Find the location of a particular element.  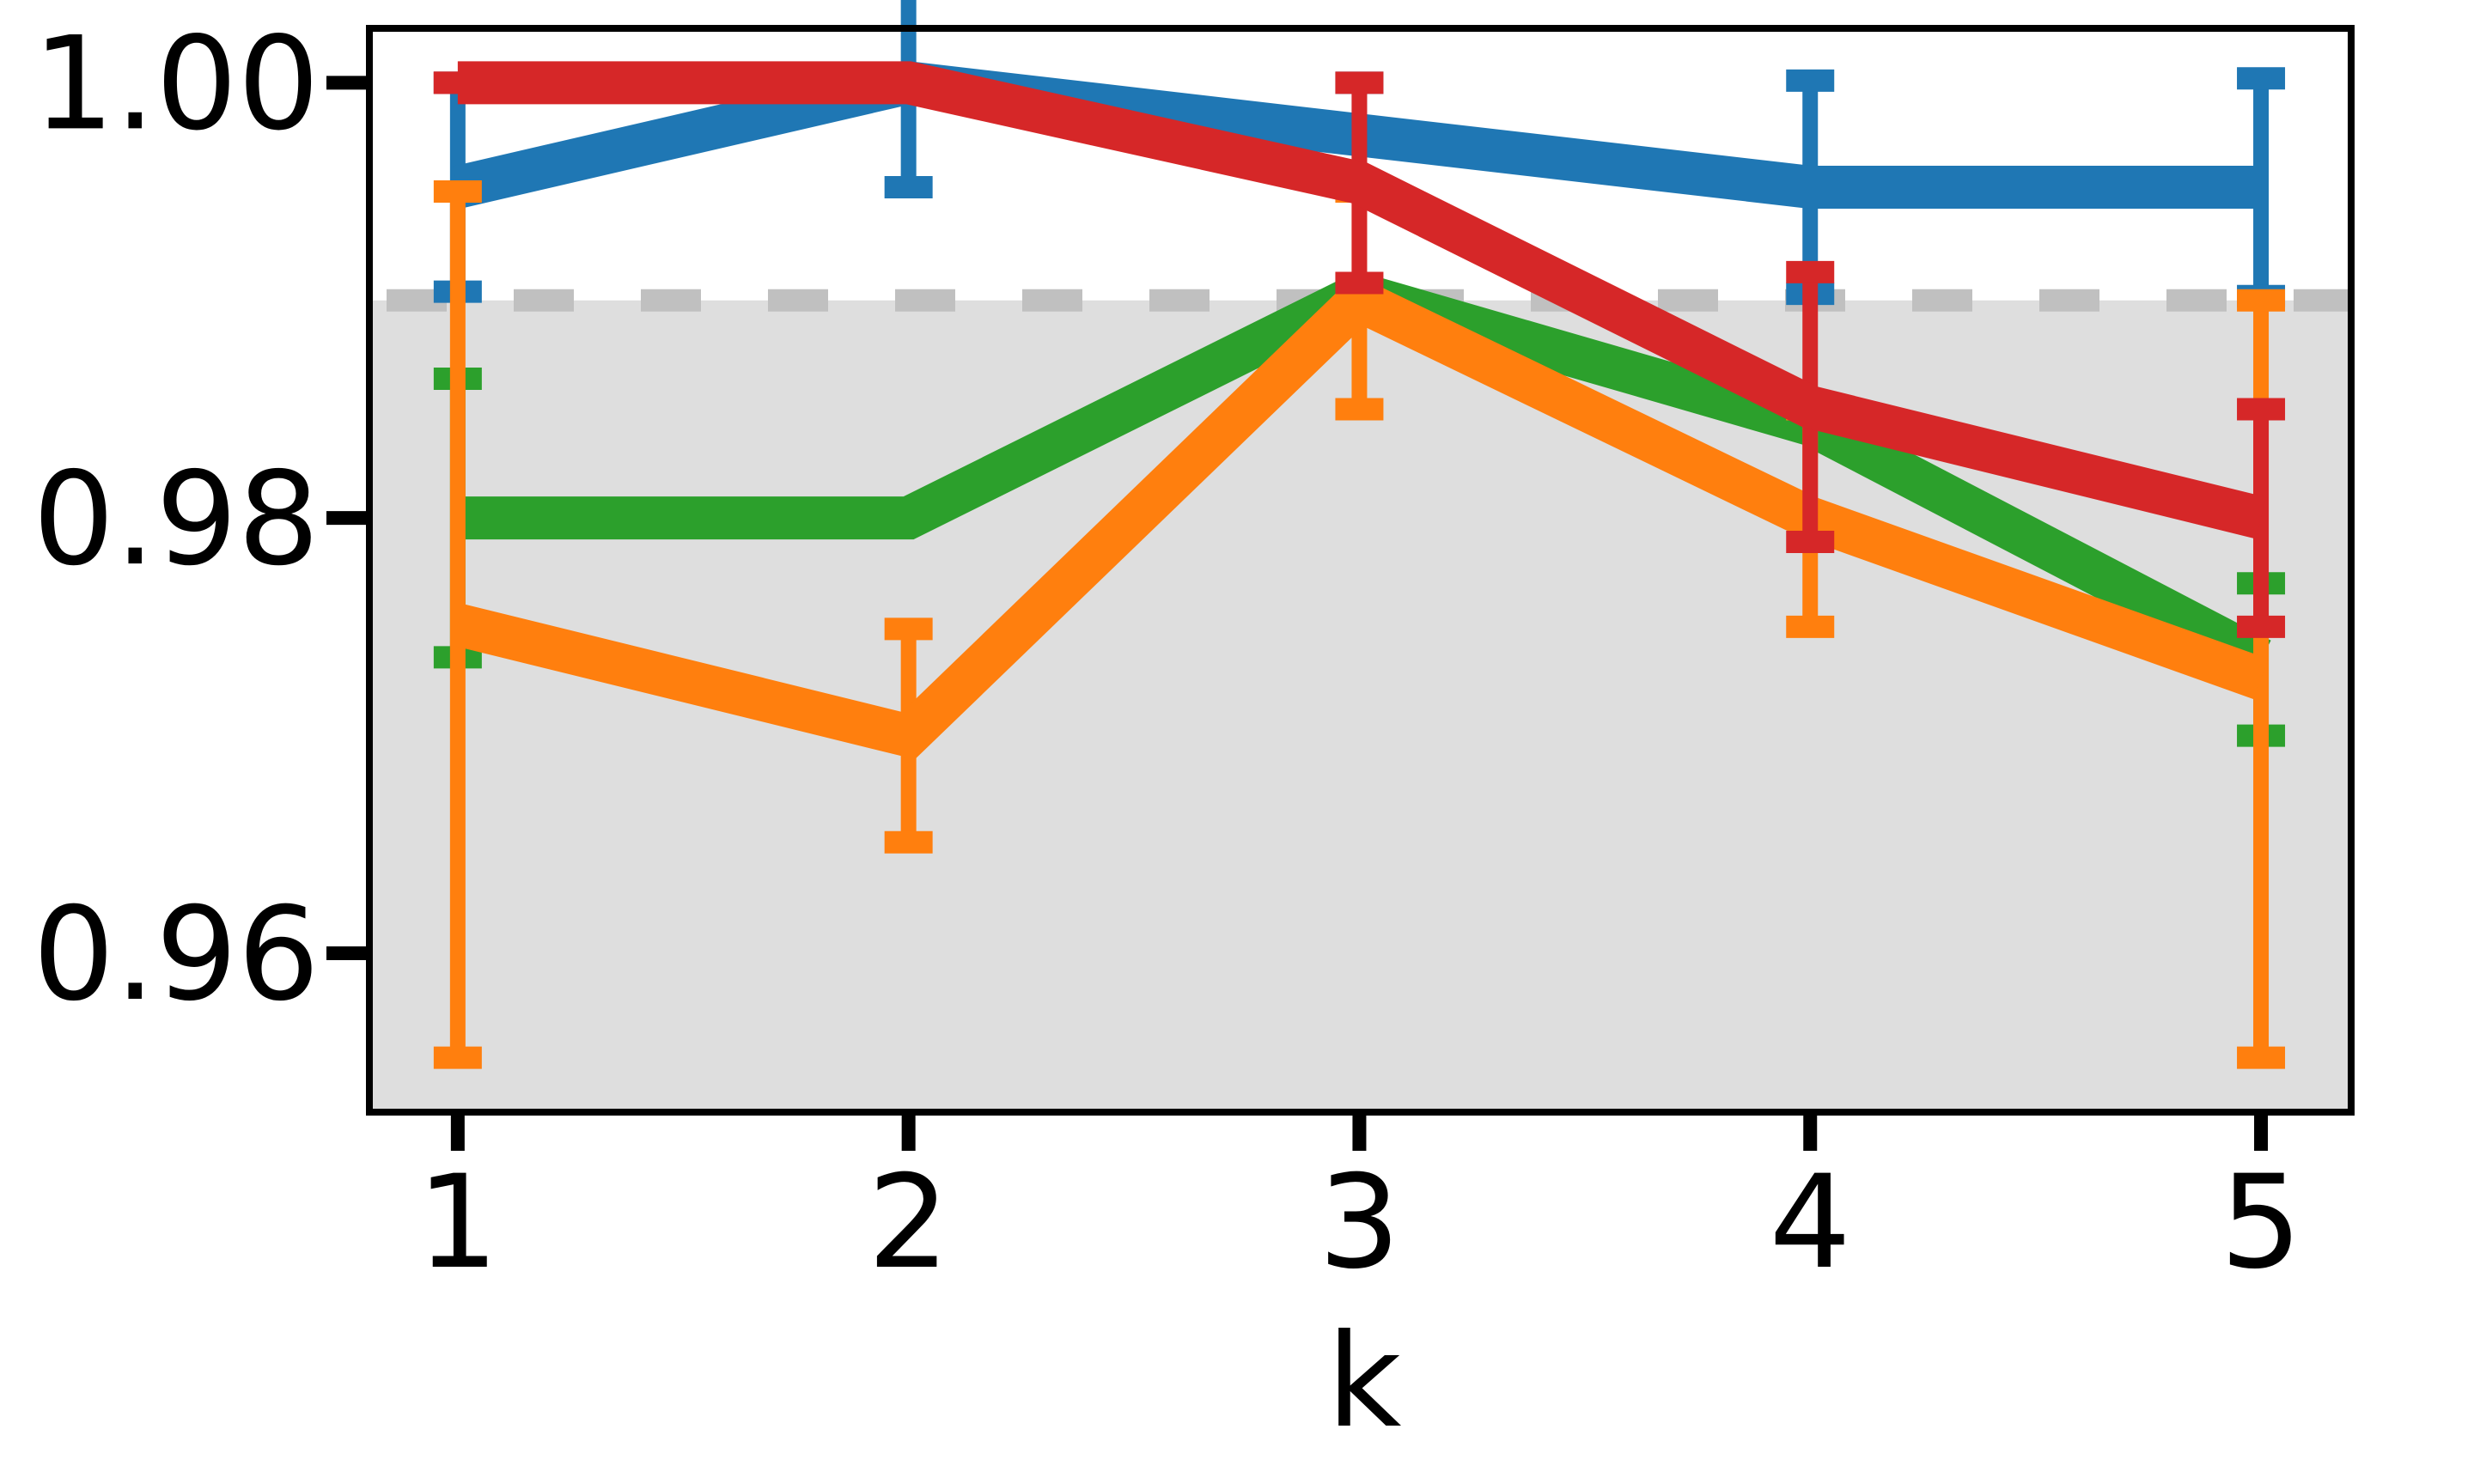

x-tick-label: 5 is located at coordinates (2260, 1223).